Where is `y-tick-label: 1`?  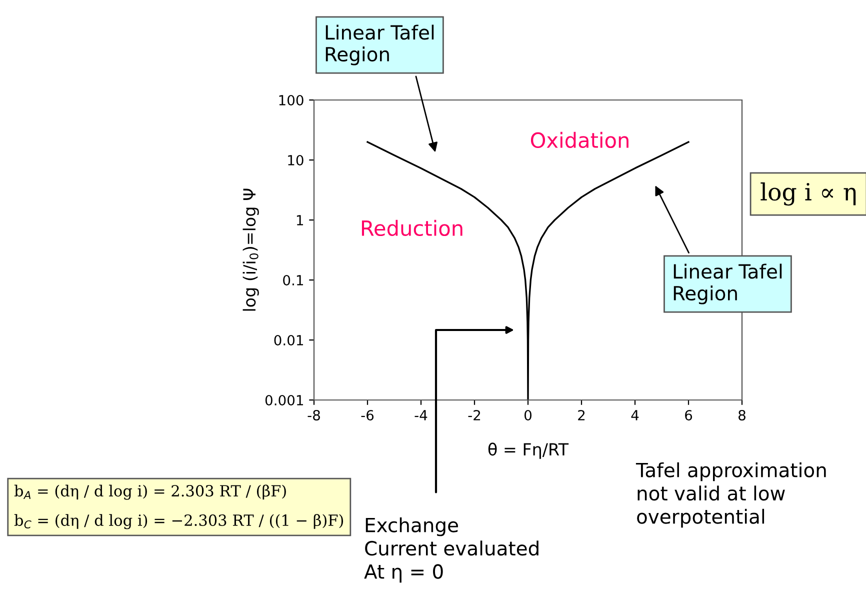 y-tick-label: 1 is located at coordinates (299, 220).